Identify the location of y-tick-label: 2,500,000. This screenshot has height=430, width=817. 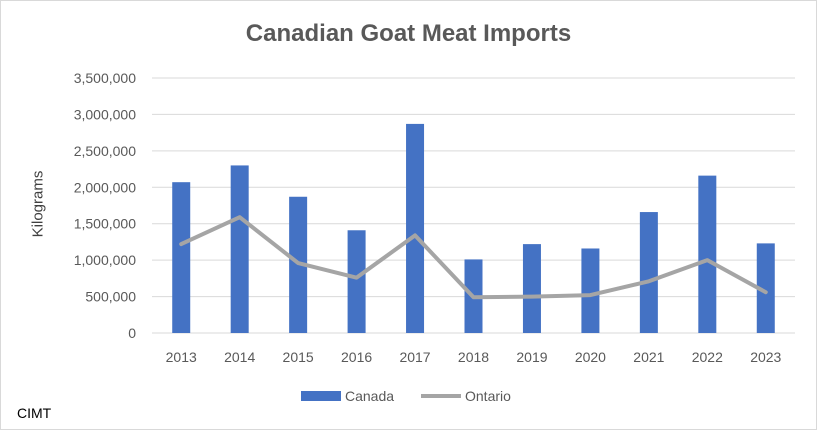
(105, 151).